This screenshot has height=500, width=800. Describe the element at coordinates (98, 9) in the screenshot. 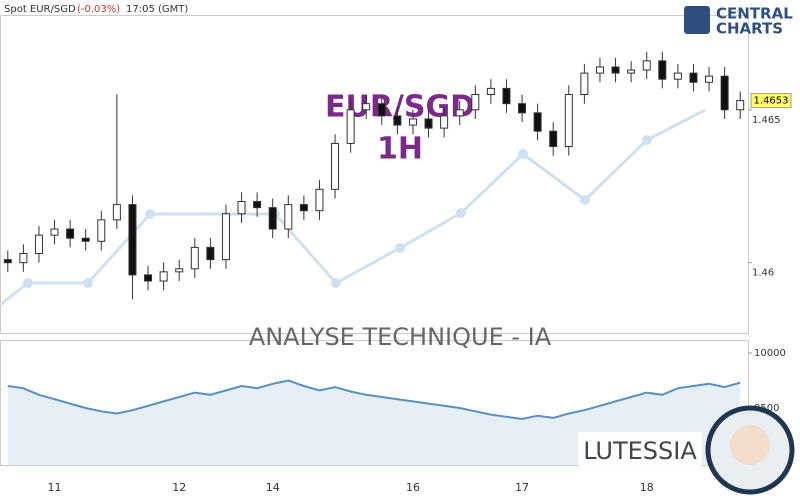

I see `change: (-0.03%)` at that location.